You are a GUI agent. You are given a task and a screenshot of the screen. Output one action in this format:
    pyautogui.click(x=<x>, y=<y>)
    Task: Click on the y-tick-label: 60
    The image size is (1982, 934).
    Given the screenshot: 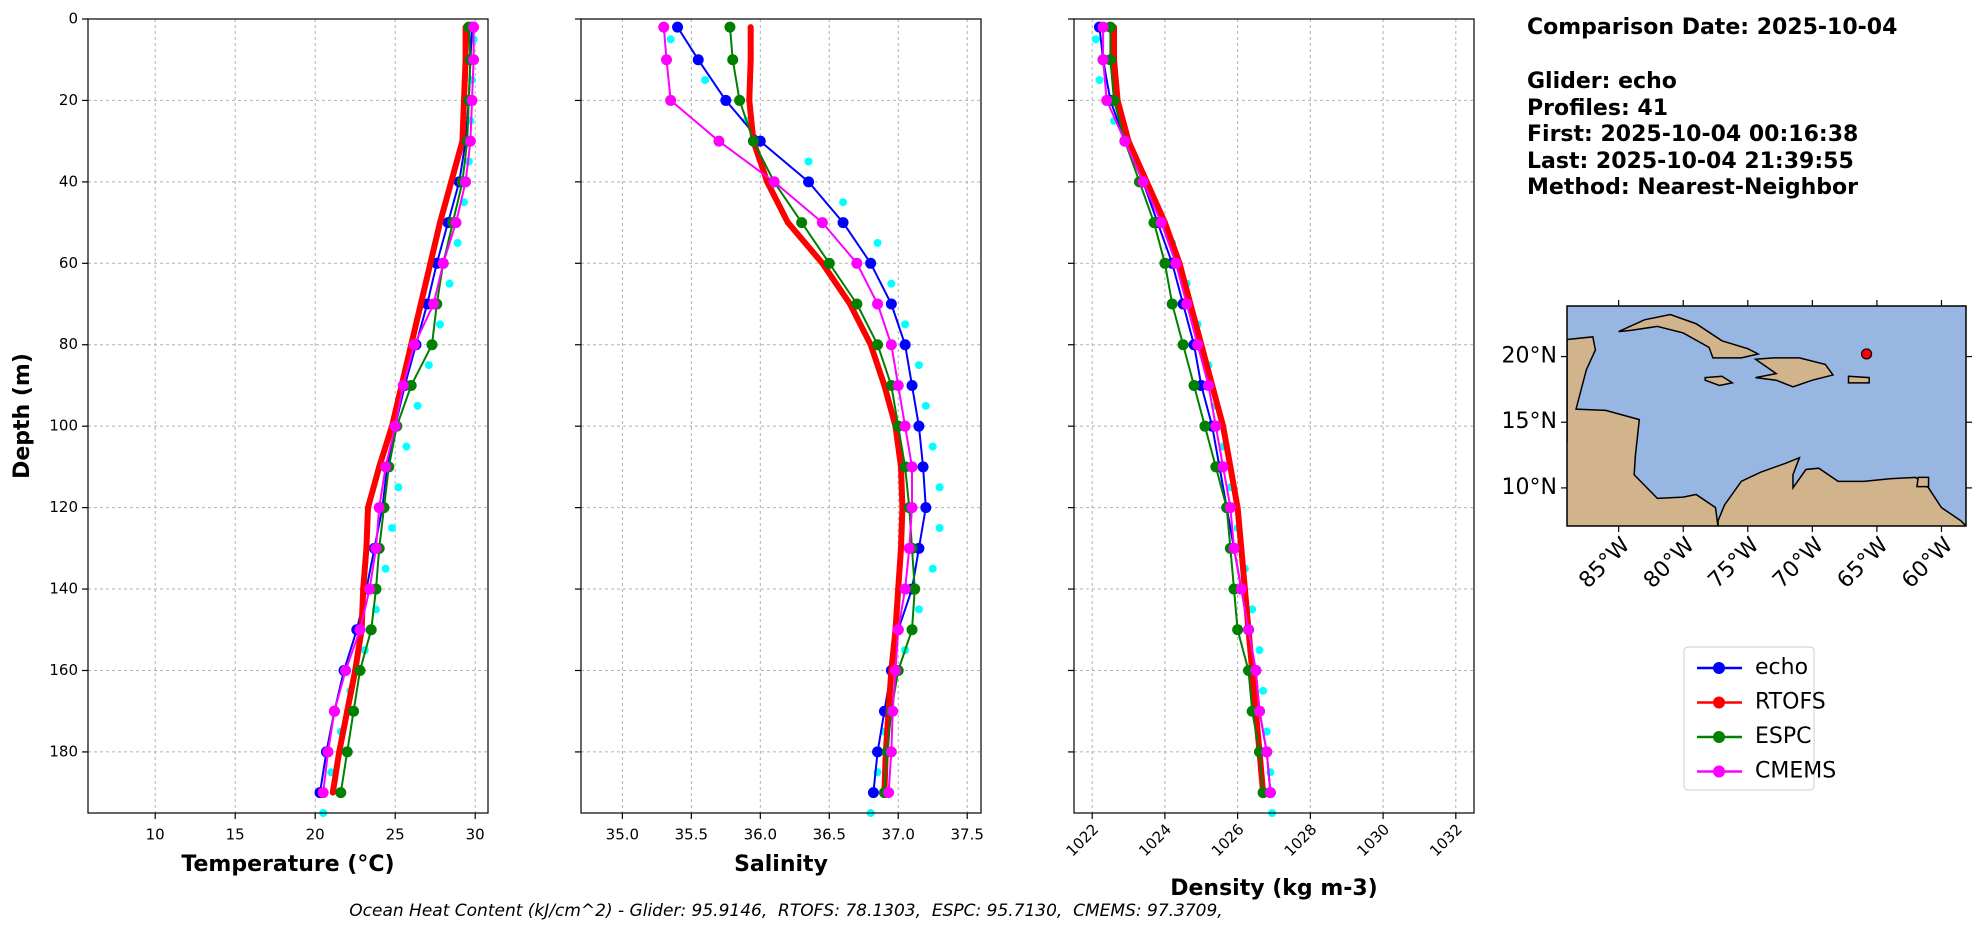 What is the action you would take?
    pyautogui.click(x=68, y=263)
    